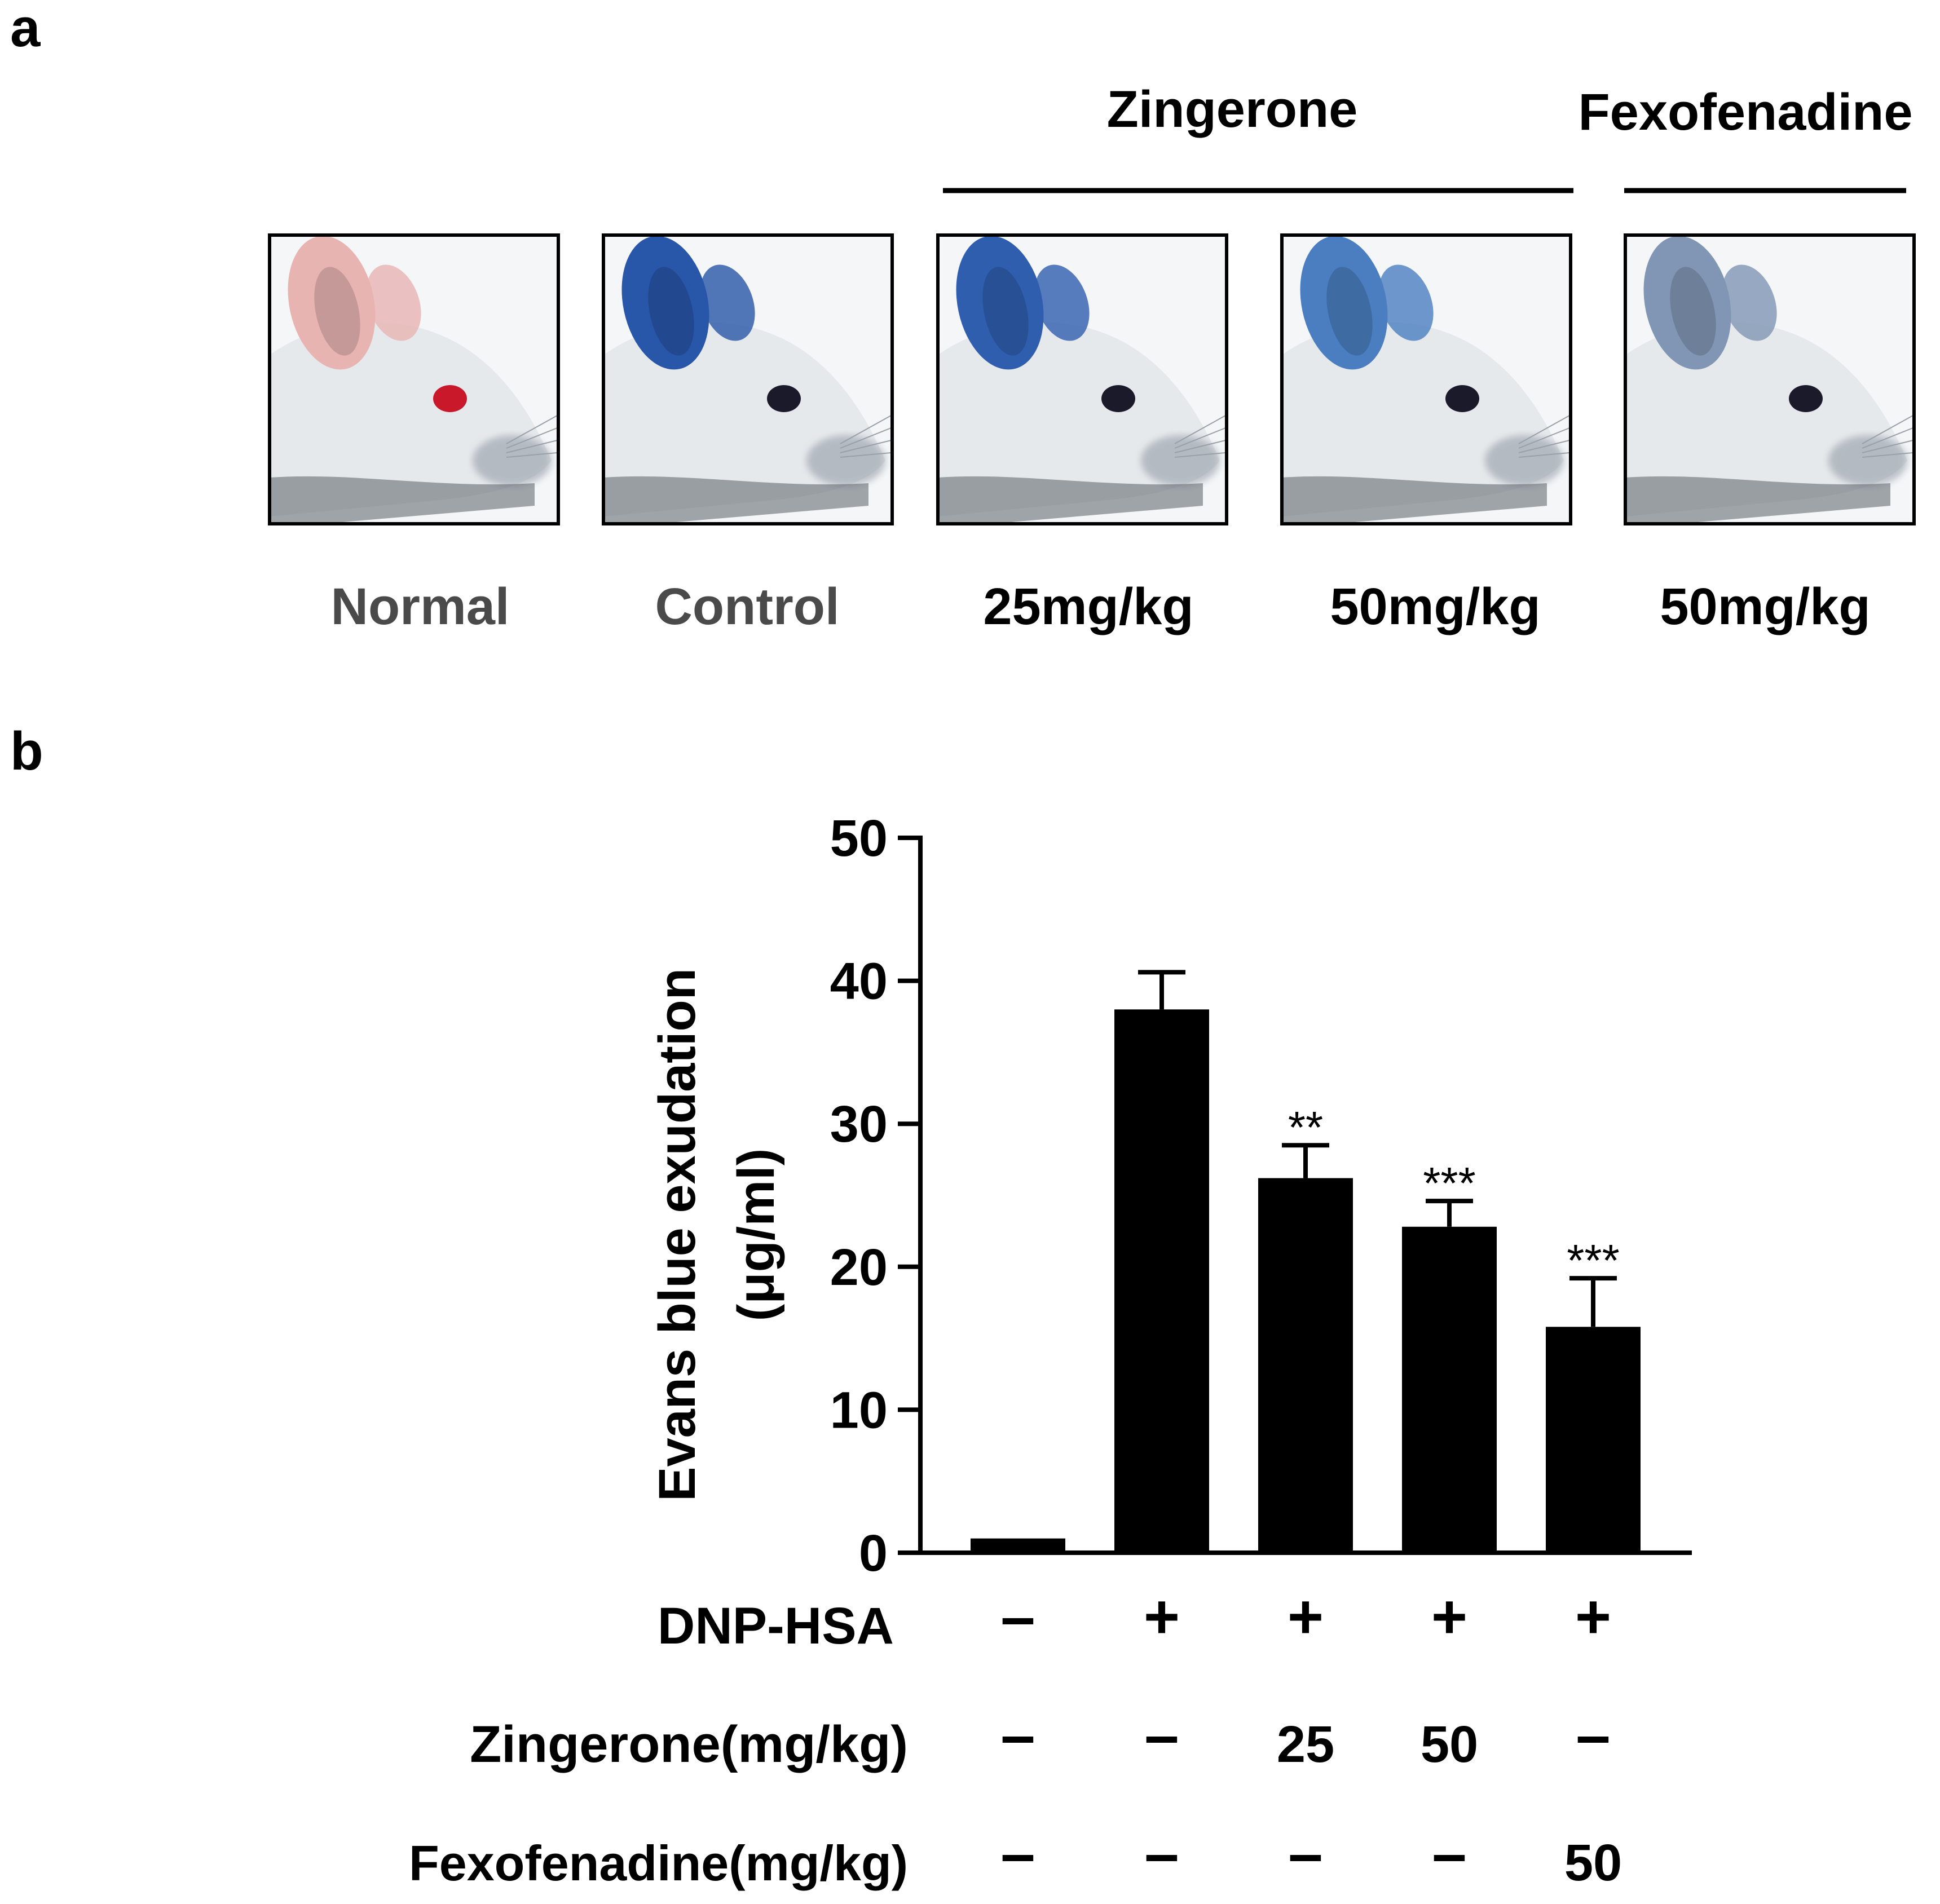  Describe the element at coordinates (1232, 109) in the screenshot. I see `zingerone-header-label: Zingerone` at that location.